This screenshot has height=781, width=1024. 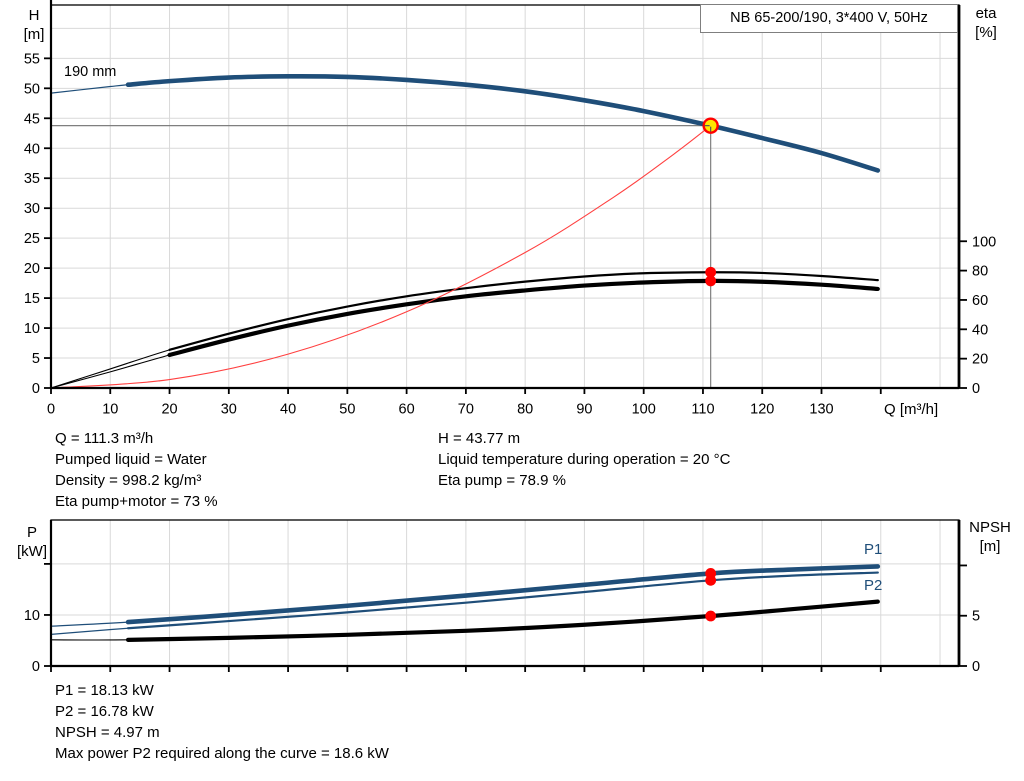 I want to click on axis-ticks: 0 10 0 5, so click(x=502, y=619).